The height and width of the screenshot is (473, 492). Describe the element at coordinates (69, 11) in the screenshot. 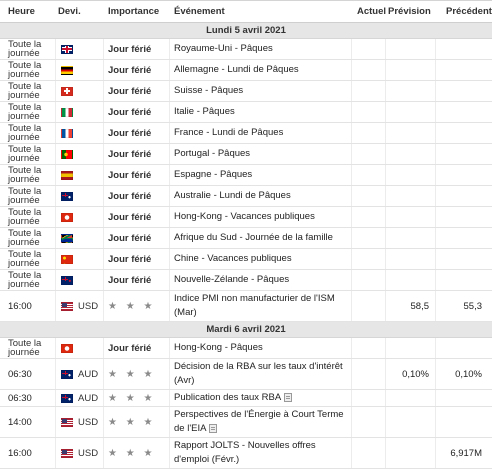

I see `col-currency: Devi.` at that location.